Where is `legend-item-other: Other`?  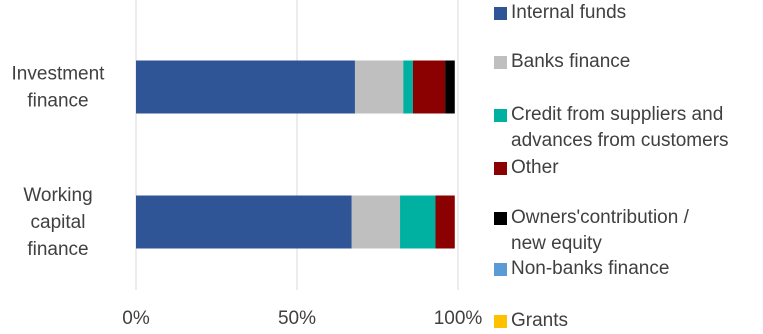
legend-item-other: Other is located at coordinates (526, 168).